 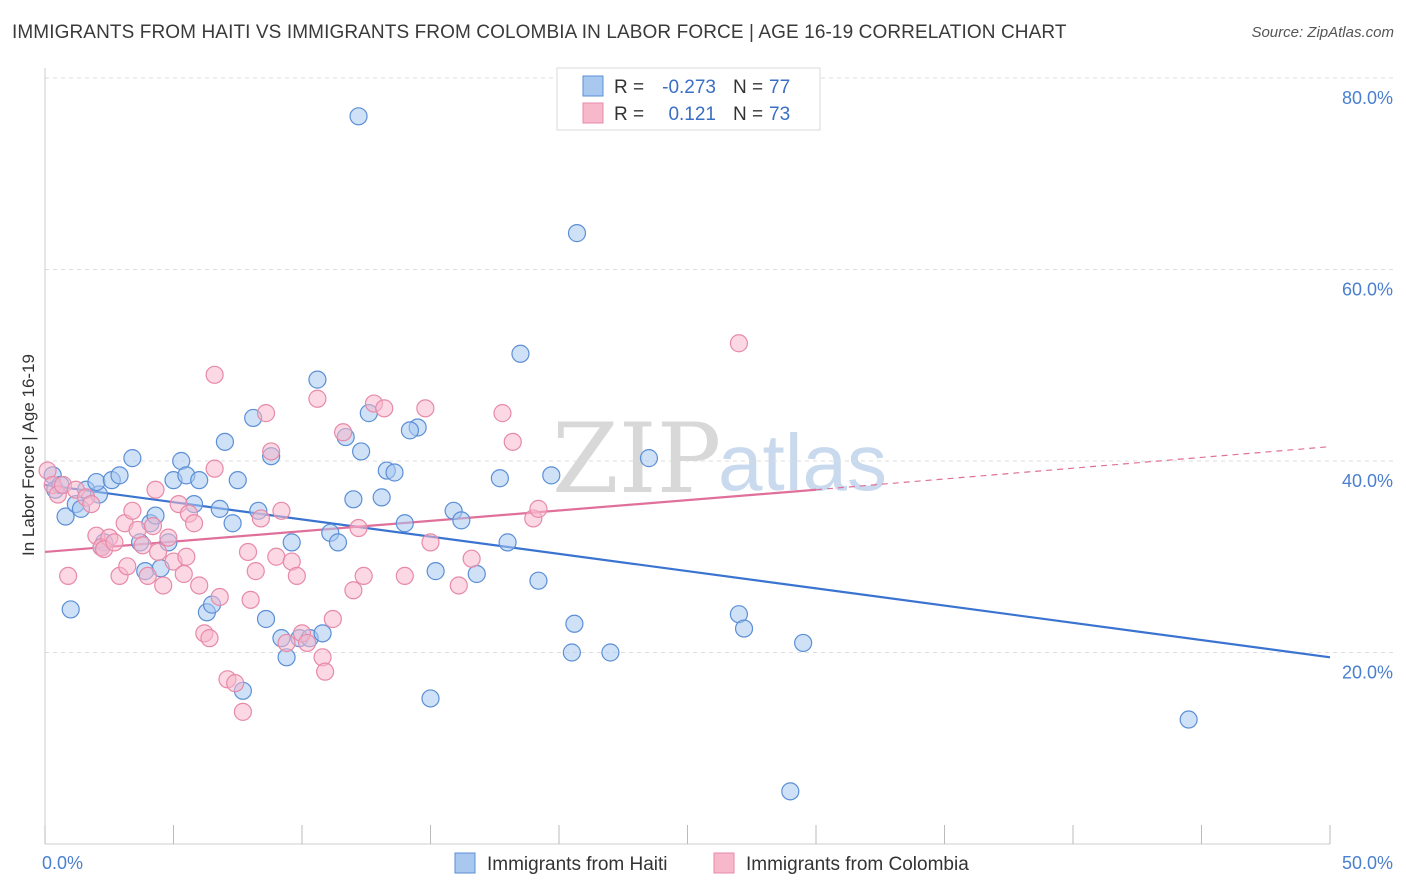 I want to click on legend-r-value-haiti: -0.273, so click(x=689, y=87).